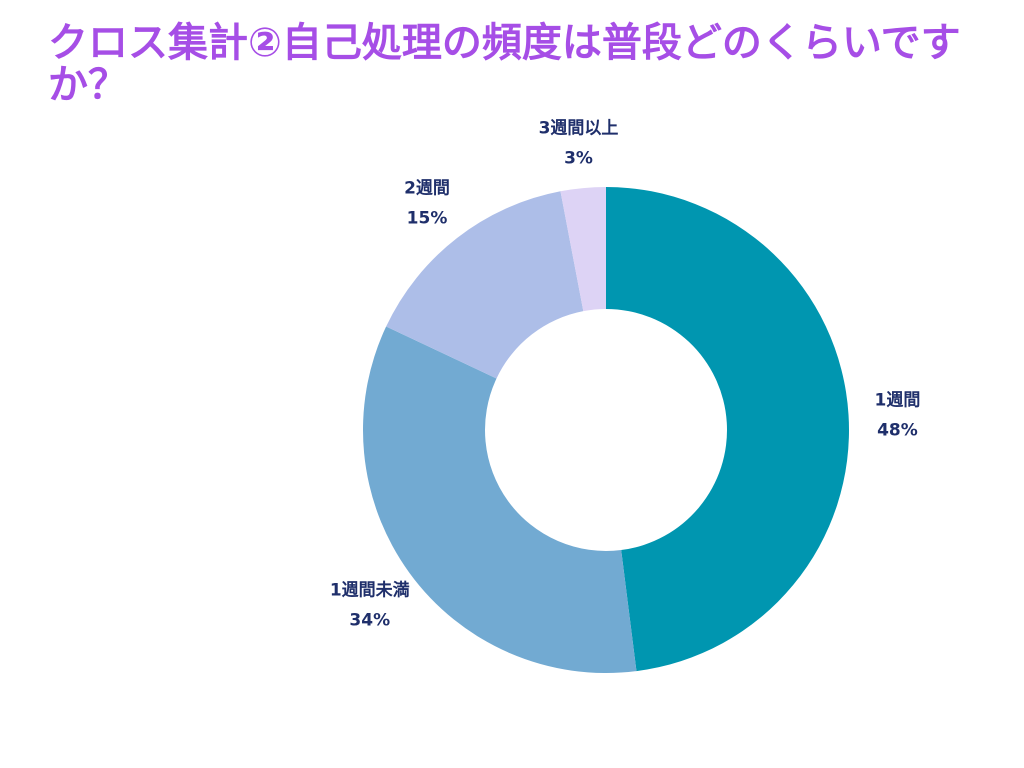  Describe the element at coordinates (579, 128) in the screenshot. I see `slice-category-label: 3週間以上` at that location.